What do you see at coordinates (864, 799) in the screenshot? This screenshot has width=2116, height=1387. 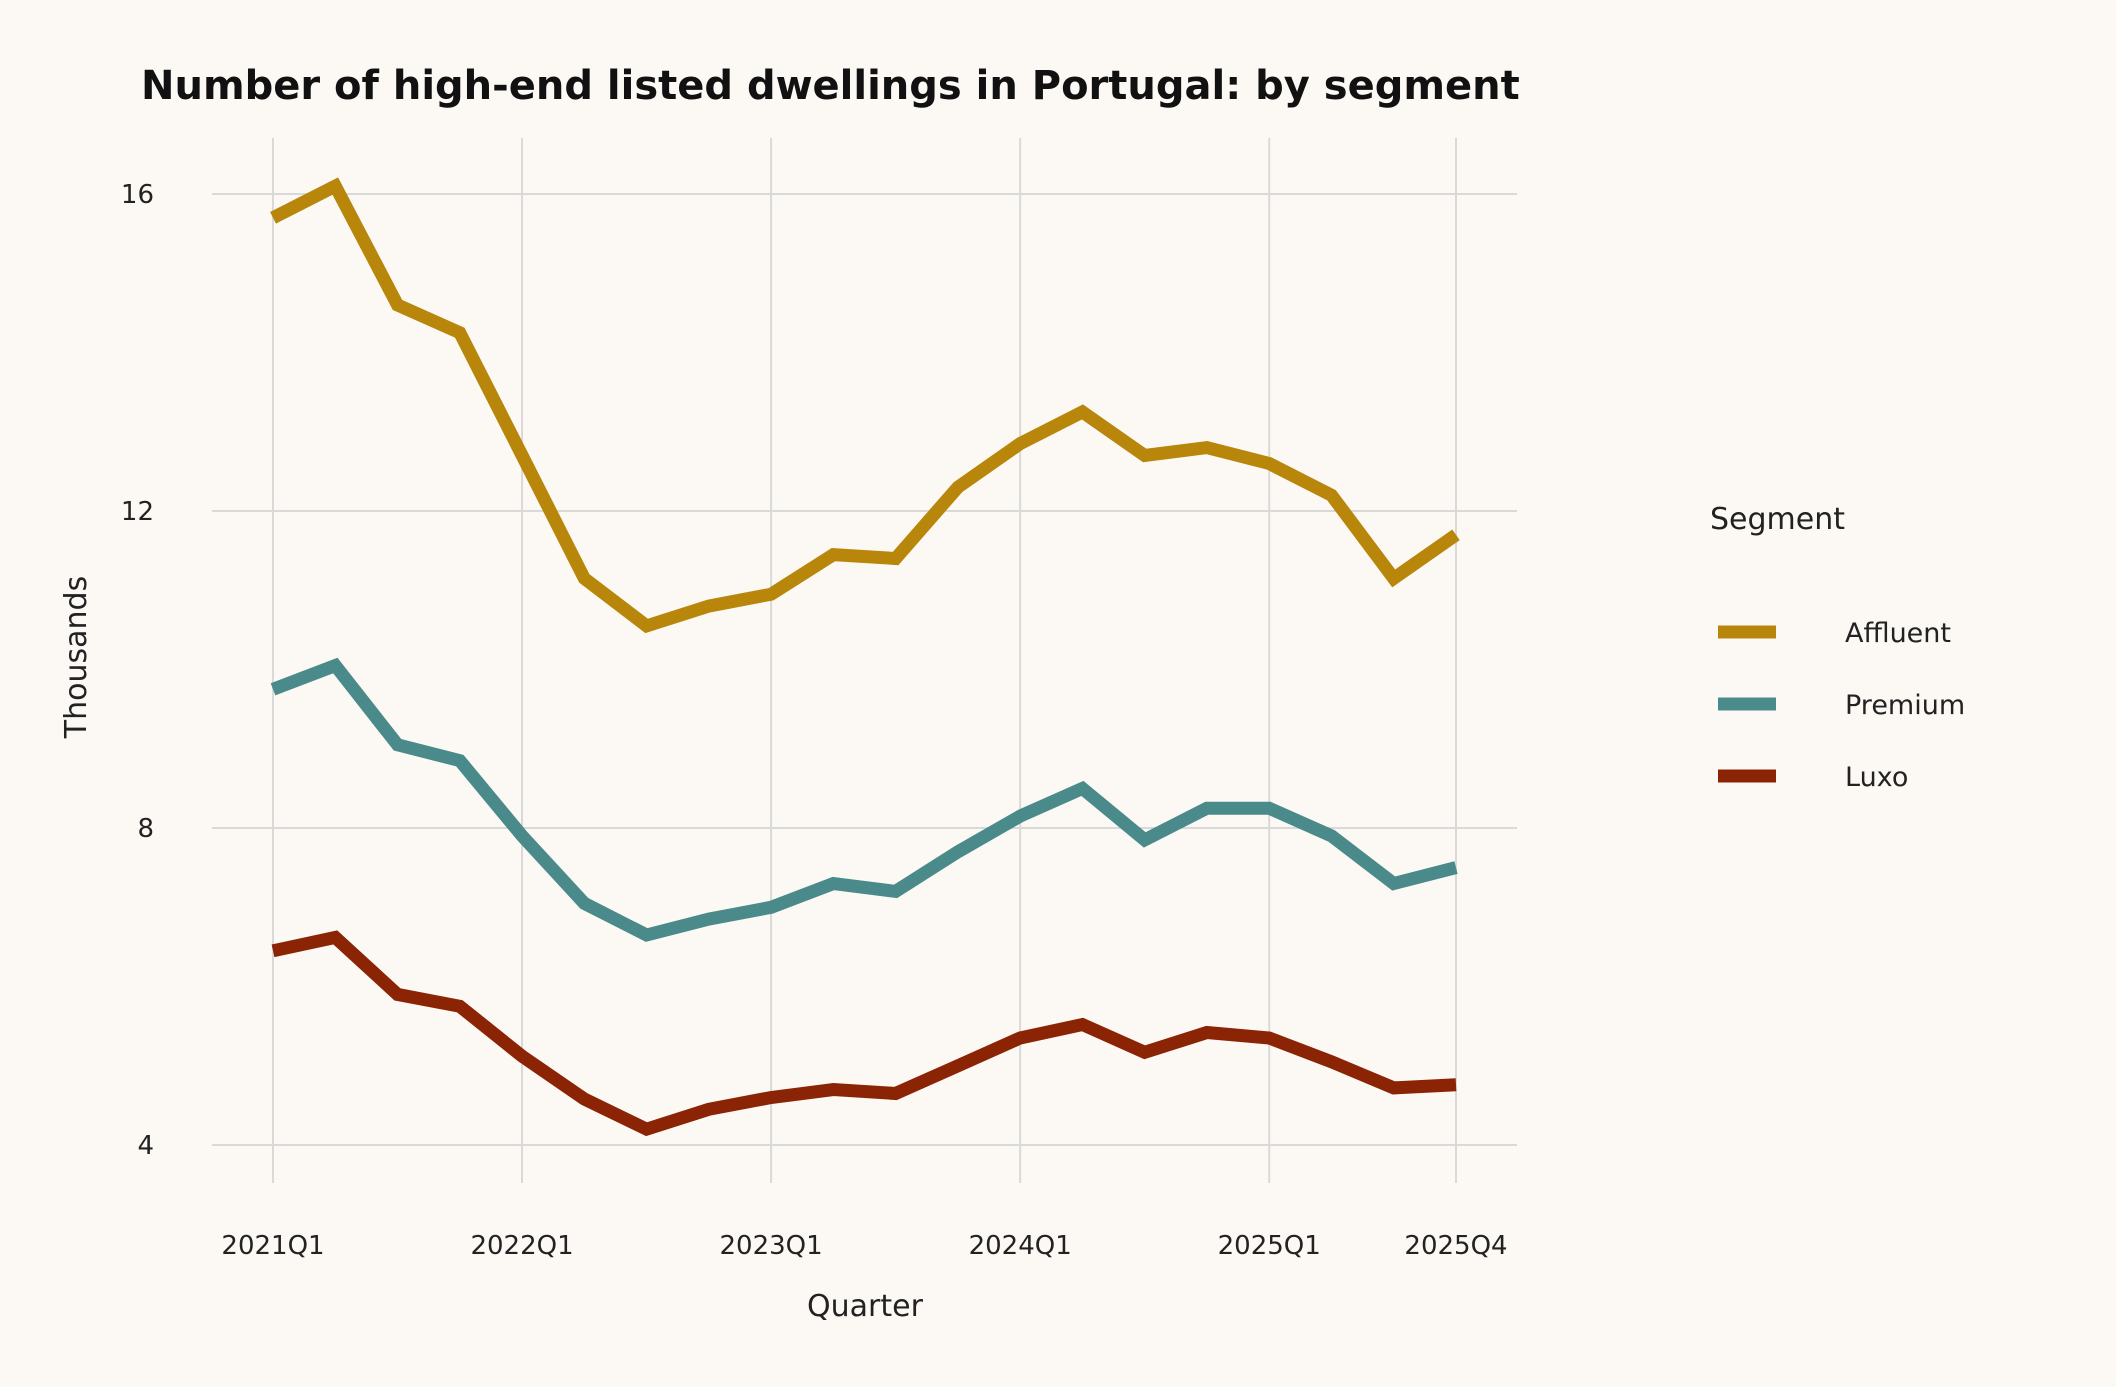 I see `series-line-premium` at bounding box center [864, 799].